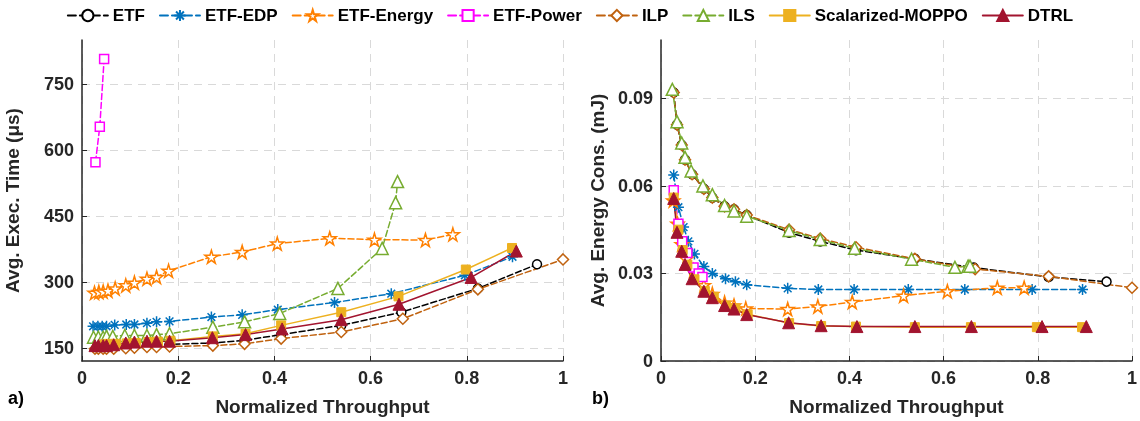  What do you see at coordinates (538, 15) in the screenshot?
I see `legend-label: ETF-Power` at bounding box center [538, 15].